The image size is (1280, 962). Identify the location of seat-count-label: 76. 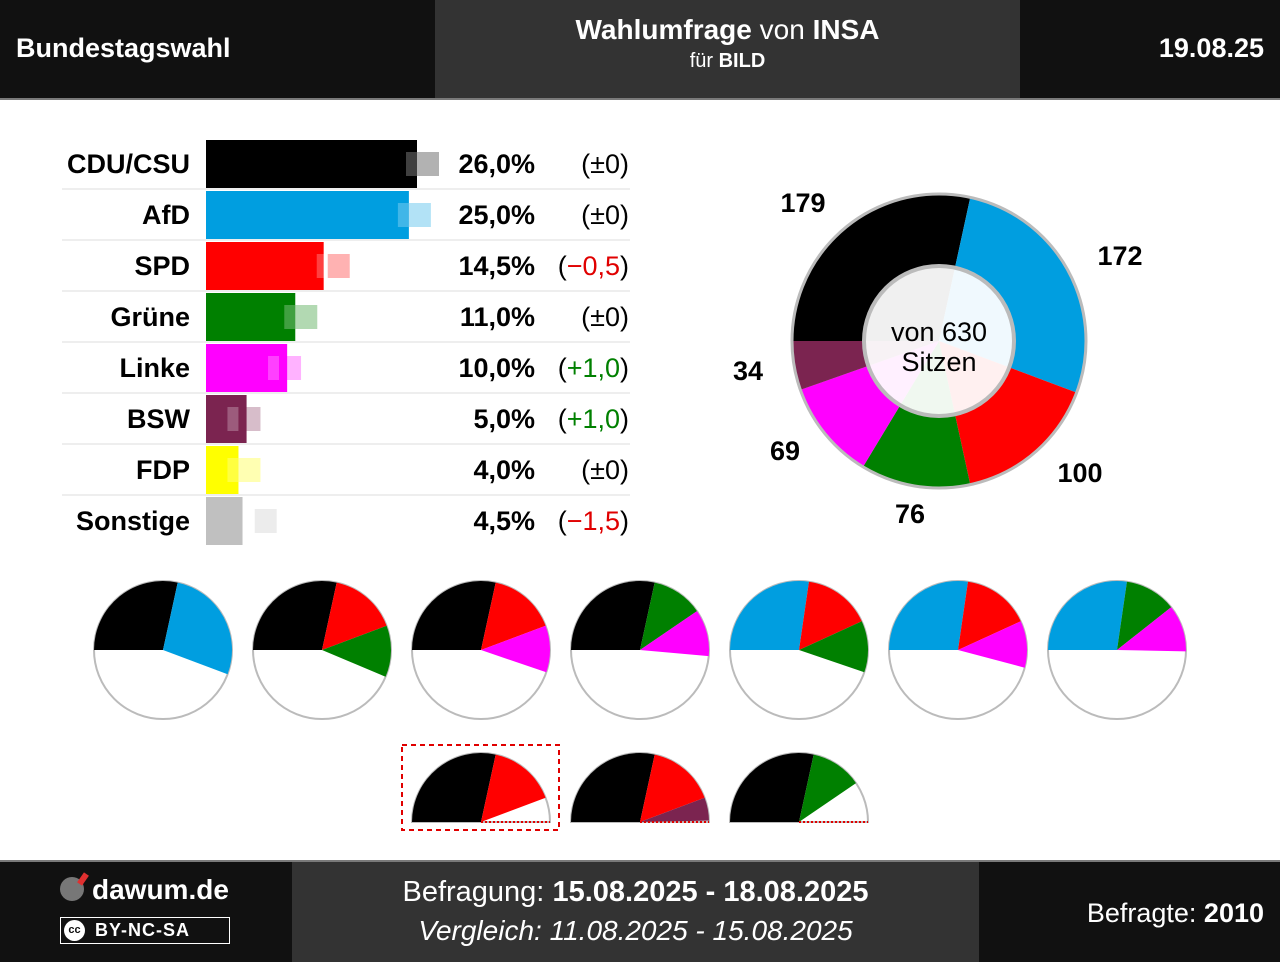
(910, 514).